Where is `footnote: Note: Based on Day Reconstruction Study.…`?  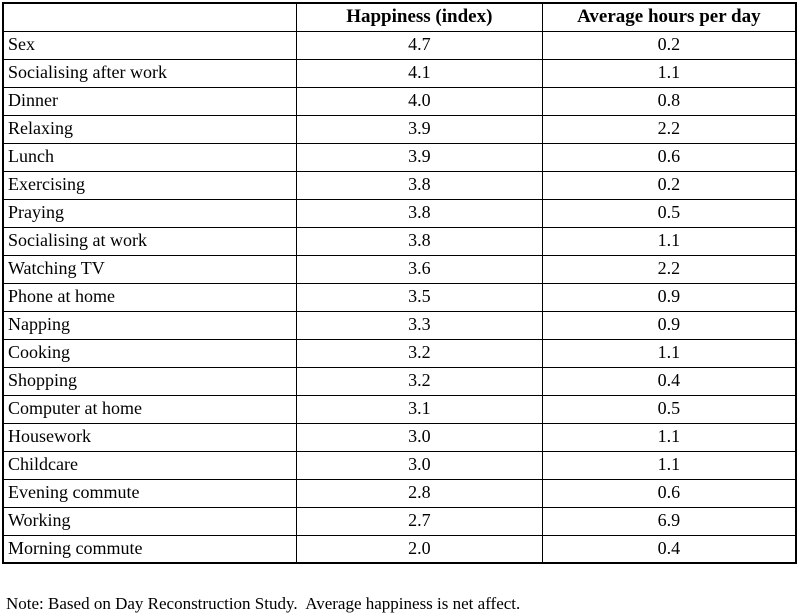
footnote: Note: Based on Day Reconstruction Study.… is located at coordinates (263, 603).